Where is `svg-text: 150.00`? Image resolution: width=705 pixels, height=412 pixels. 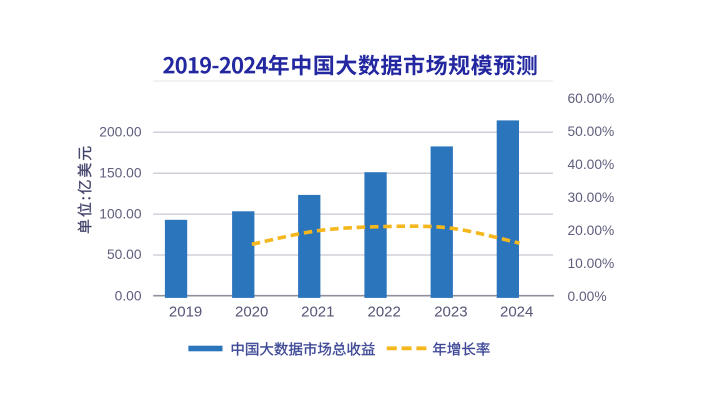 svg-text: 150.00 is located at coordinates (120, 172).